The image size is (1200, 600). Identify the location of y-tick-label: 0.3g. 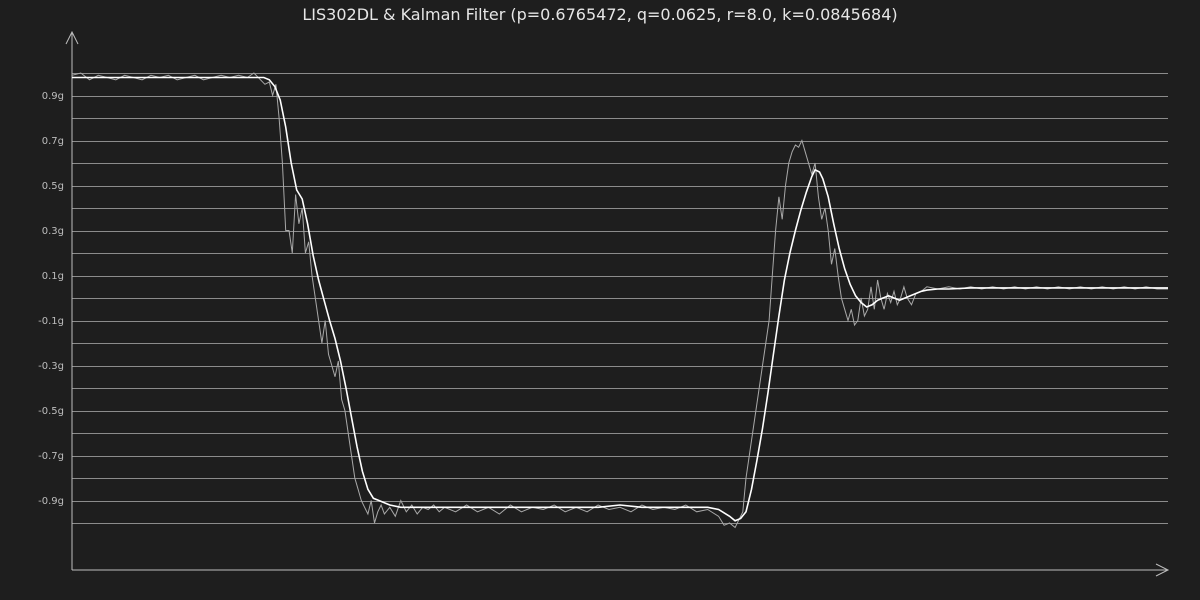
(53, 231).